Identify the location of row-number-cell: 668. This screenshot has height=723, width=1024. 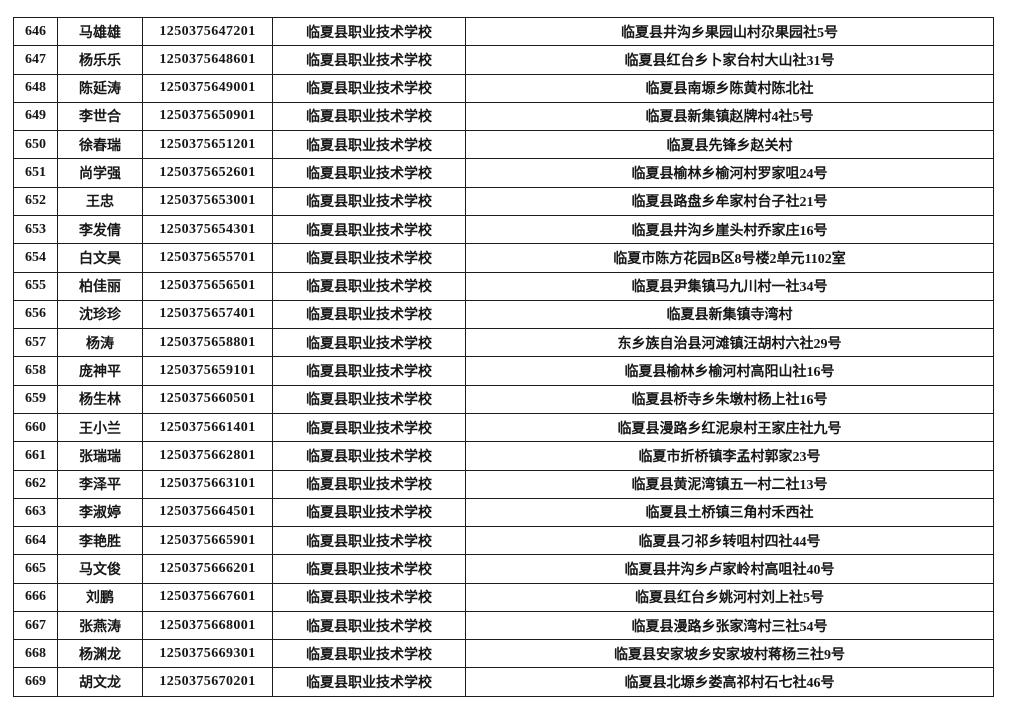
(35, 654).